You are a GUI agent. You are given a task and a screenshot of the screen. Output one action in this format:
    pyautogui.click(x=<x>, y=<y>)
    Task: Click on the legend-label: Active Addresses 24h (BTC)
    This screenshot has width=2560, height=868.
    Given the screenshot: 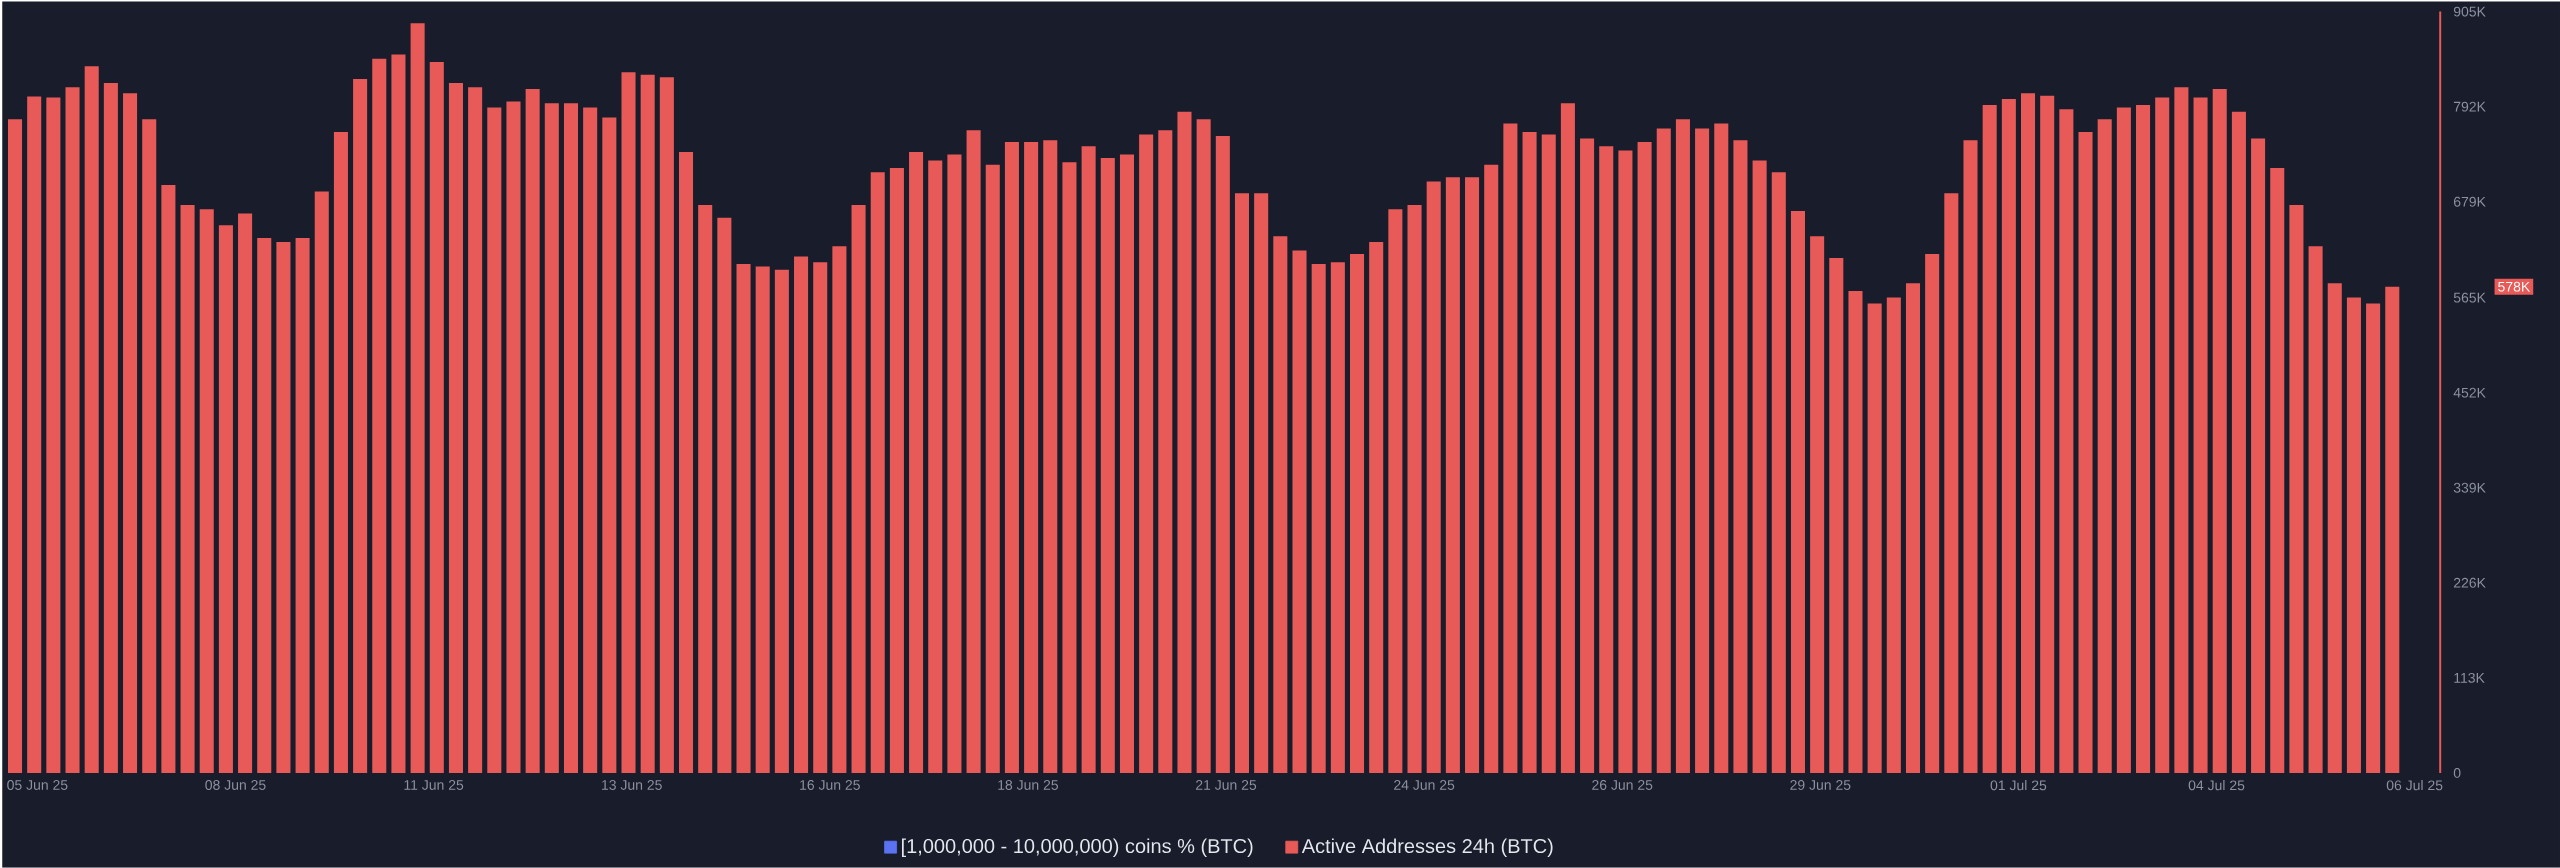 What is the action you would take?
    pyautogui.click(x=1427, y=848)
    